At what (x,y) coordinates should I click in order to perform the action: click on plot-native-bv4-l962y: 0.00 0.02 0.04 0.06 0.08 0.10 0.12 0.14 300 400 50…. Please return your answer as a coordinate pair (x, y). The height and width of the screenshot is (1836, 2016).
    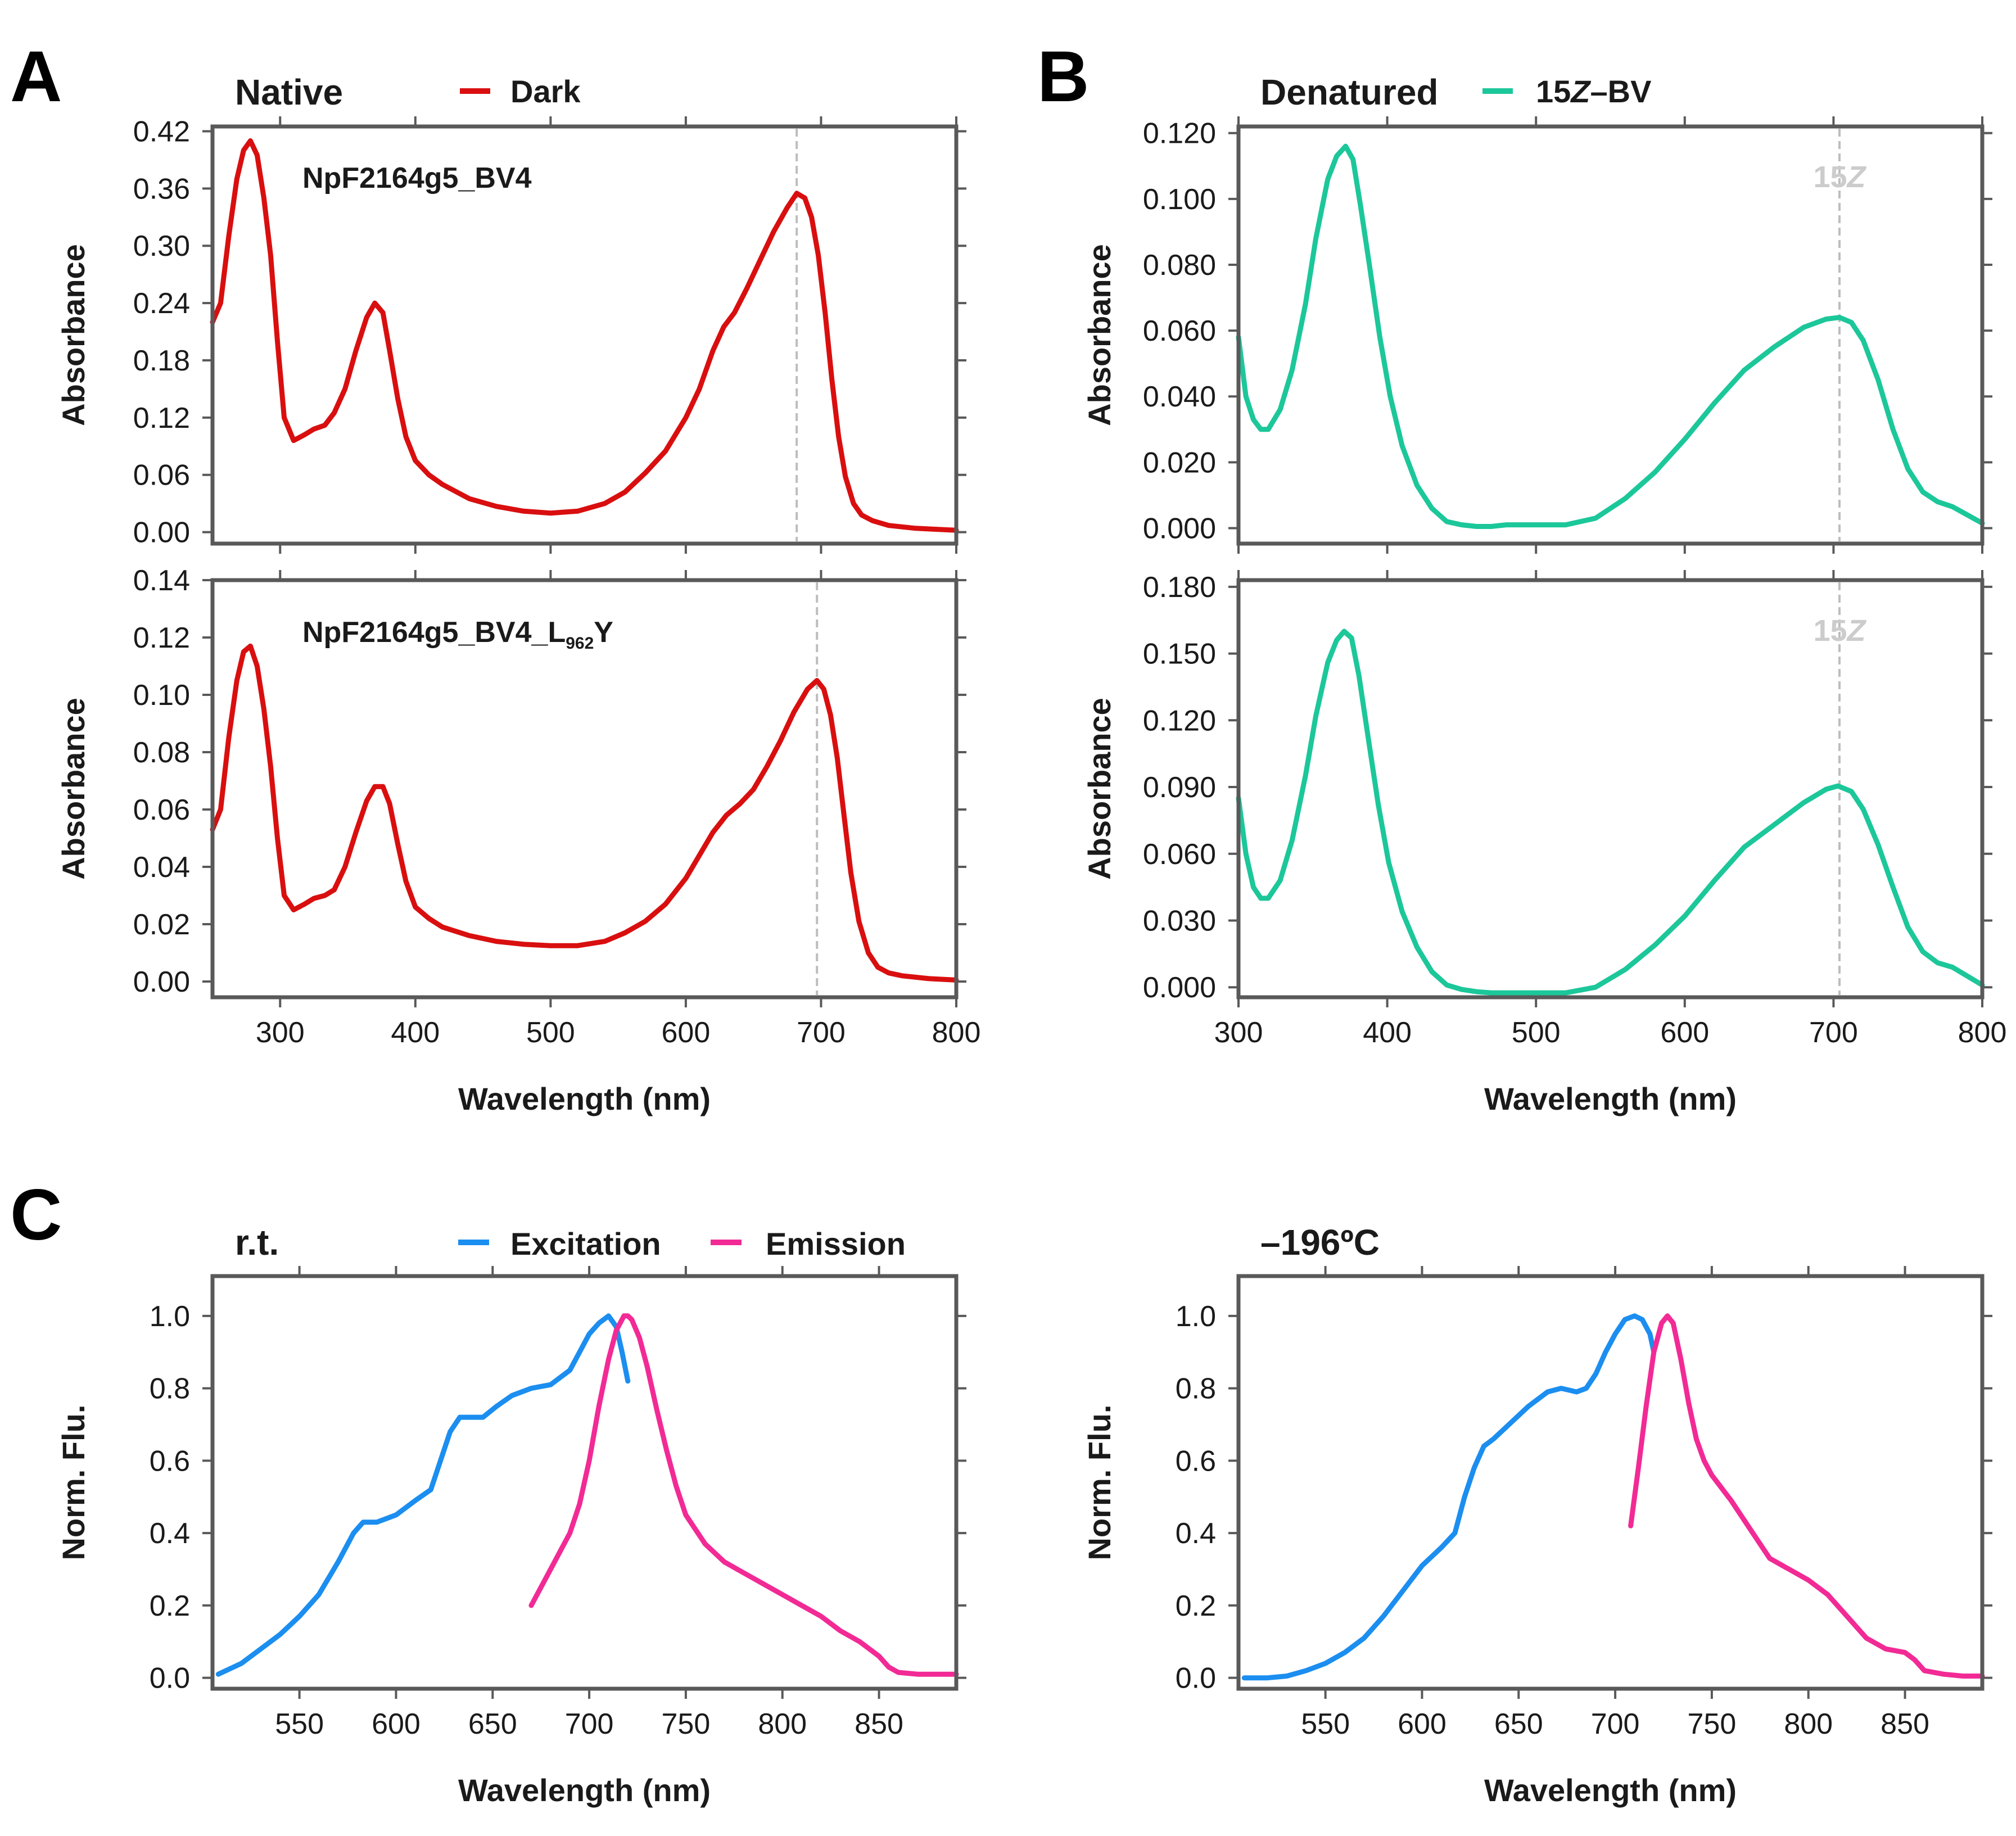
    Looking at the image, I should click on (518, 840).